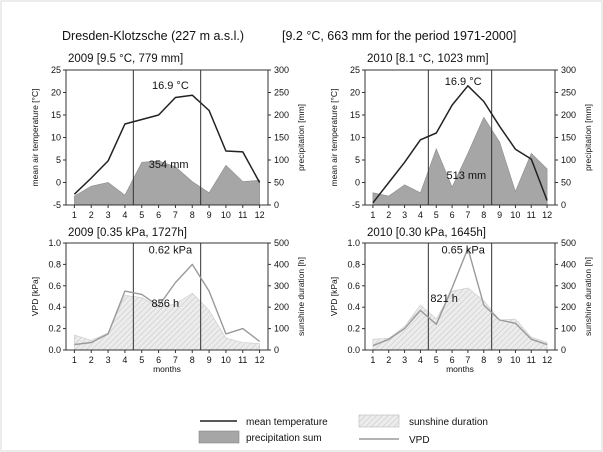 Image resolution: width=603 pixels, height=452 pixels. Describe the element at coordinates (171, 251) in the screenshot. I see `annotation-label: 0.62 kPa` at that location.